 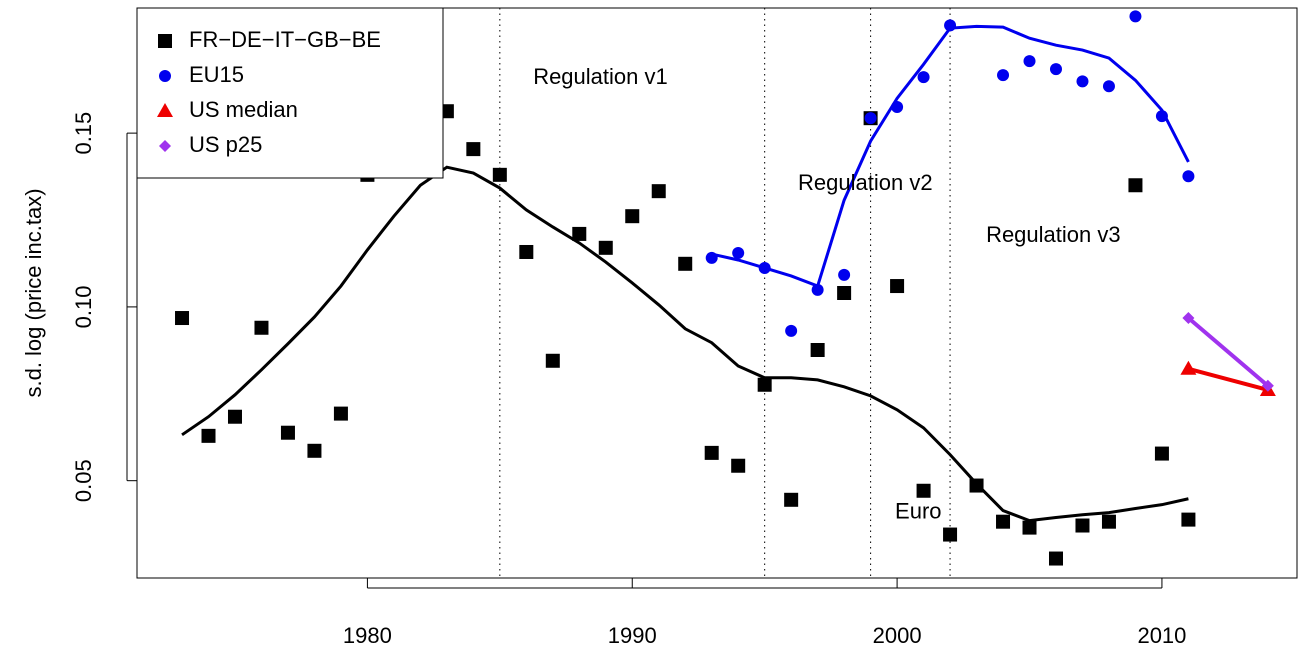 I want to click on legend-label: EU15, so click(x=216, y=74).